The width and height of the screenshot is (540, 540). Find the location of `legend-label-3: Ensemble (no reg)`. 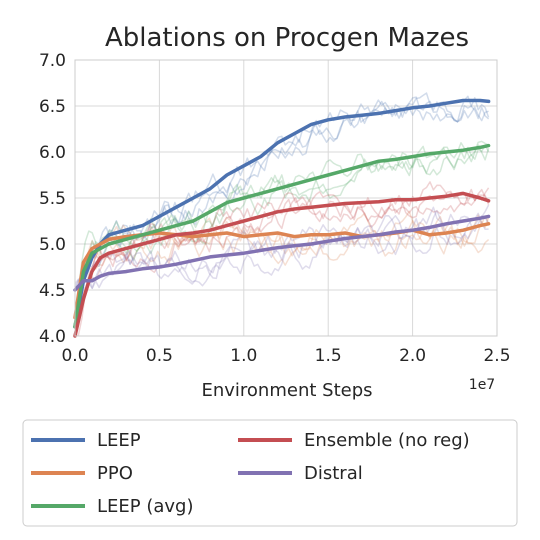

legend-label-3: Ensemble (no reg) is located at coordinates (387, 440).